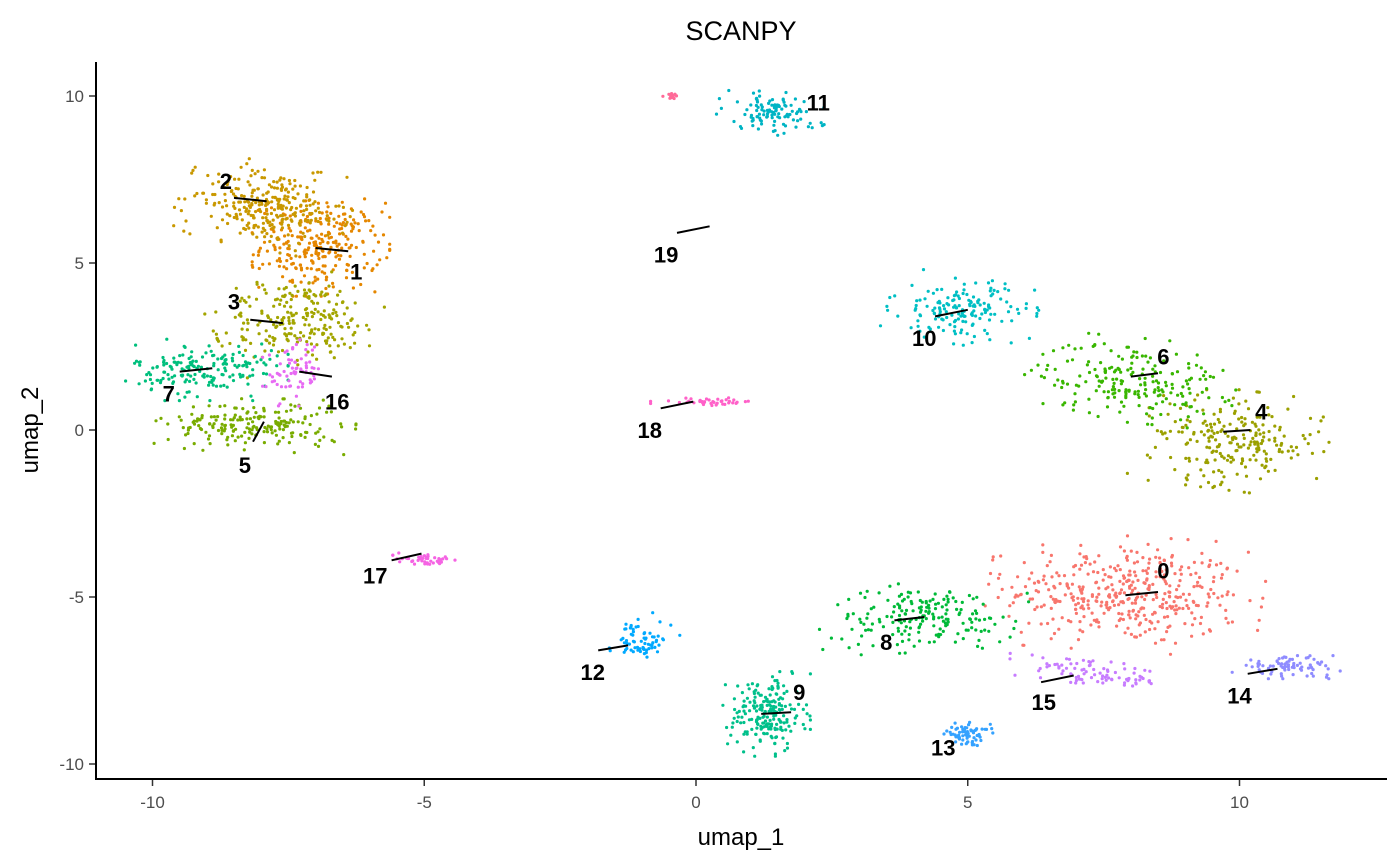  Describe the element at coordinates (375, 575) in the screenshot. I see `cluster-label-17: 17` at that location.